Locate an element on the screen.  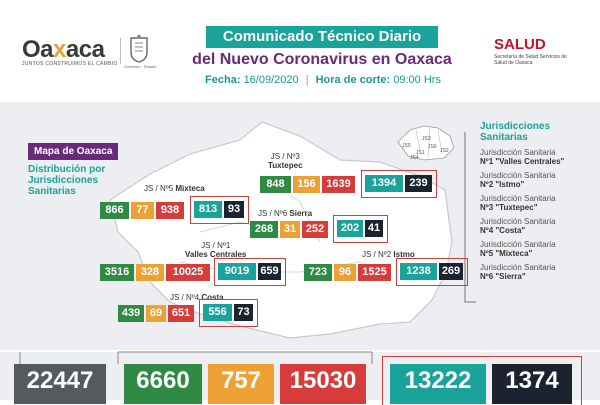
js2-box-5: 269 is located at coordinates (451, 271).